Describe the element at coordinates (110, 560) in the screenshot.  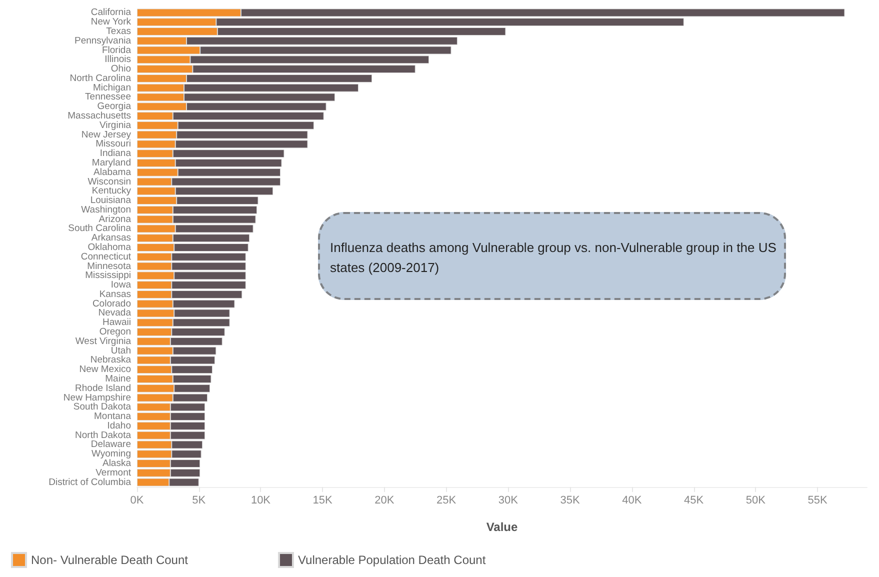
I see `legend-label: Non- Vulnerable Death Count` at that location.